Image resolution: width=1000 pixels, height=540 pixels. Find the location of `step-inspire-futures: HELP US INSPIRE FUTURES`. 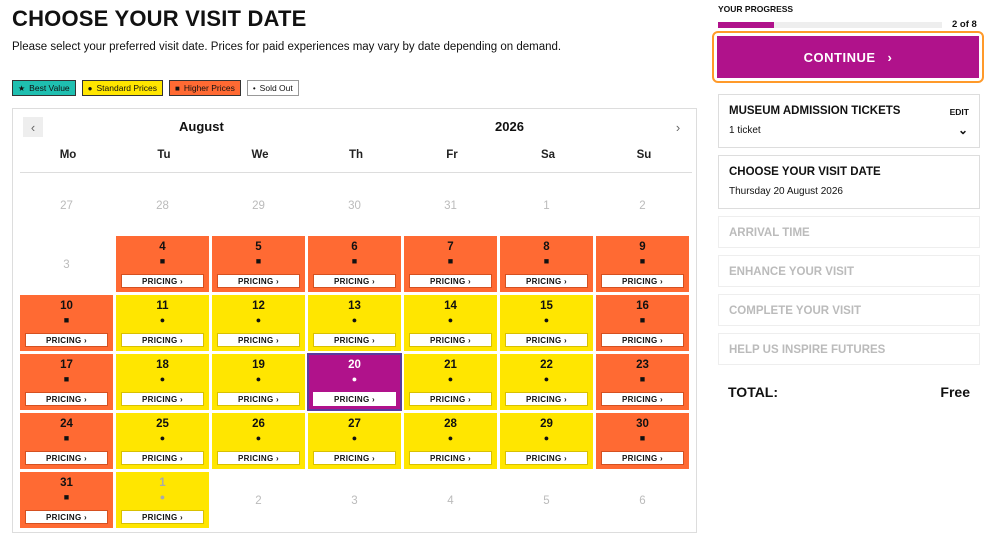

step-inspire-futures: HELP US INSPIRE FUTURES is located at coordinates (849, 349).